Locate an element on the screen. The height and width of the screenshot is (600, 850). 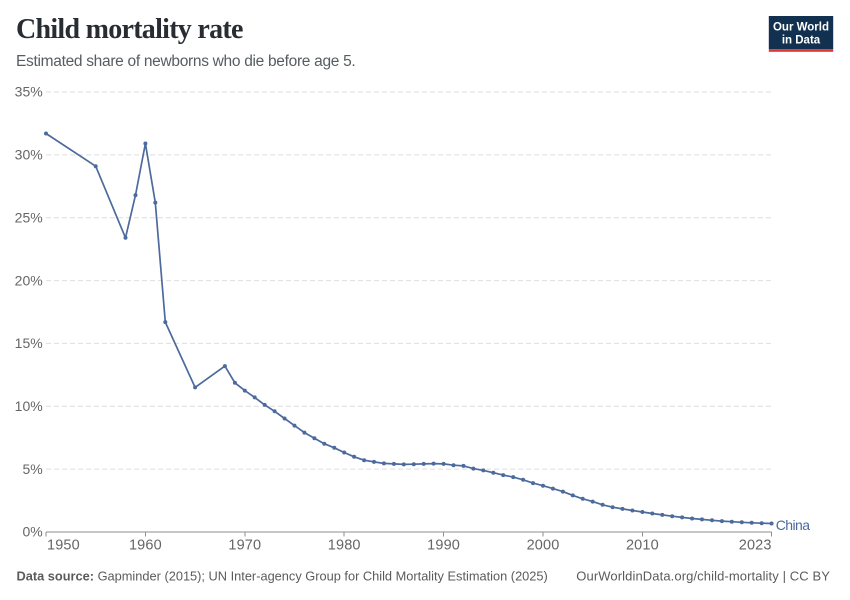
svg-text: 10% is located at coordinates (29, 406).